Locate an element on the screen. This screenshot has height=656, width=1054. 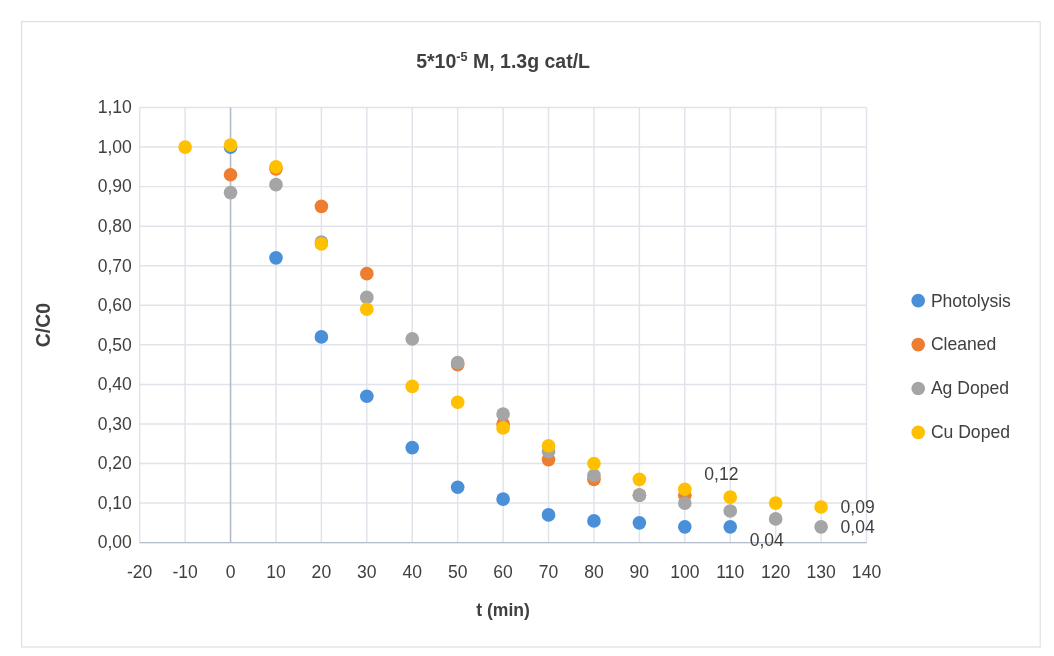
x-tick-label: 70 is located at coordinates (548, 571).